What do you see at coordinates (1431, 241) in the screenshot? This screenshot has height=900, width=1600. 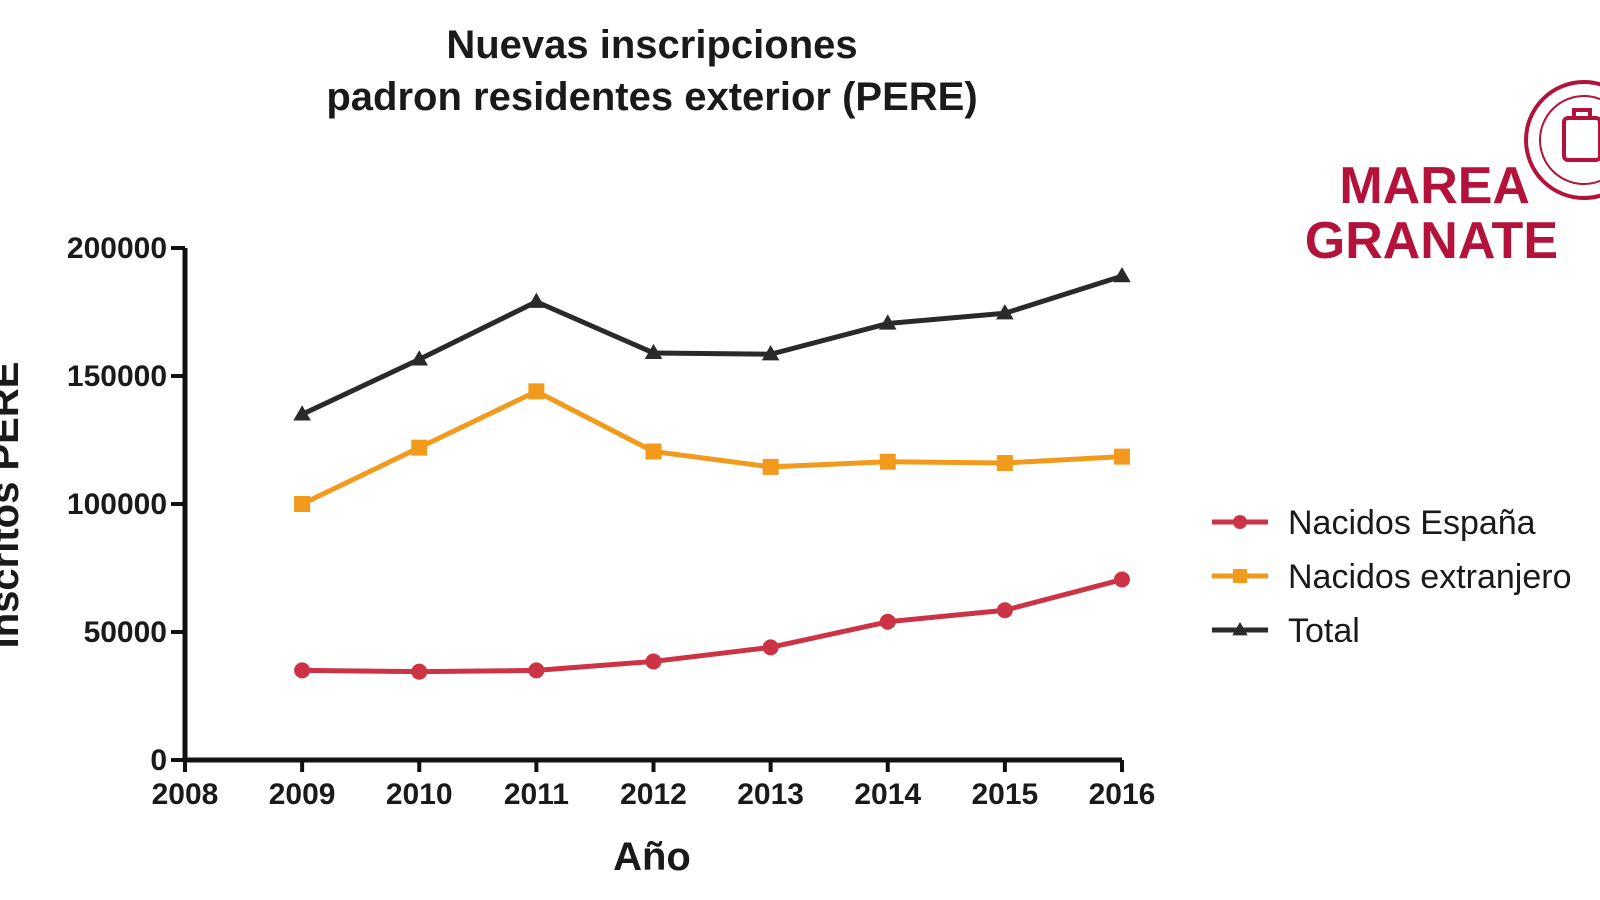 I see `logo-text-line-2: GRANATE` at bounding box center [1431, 241].